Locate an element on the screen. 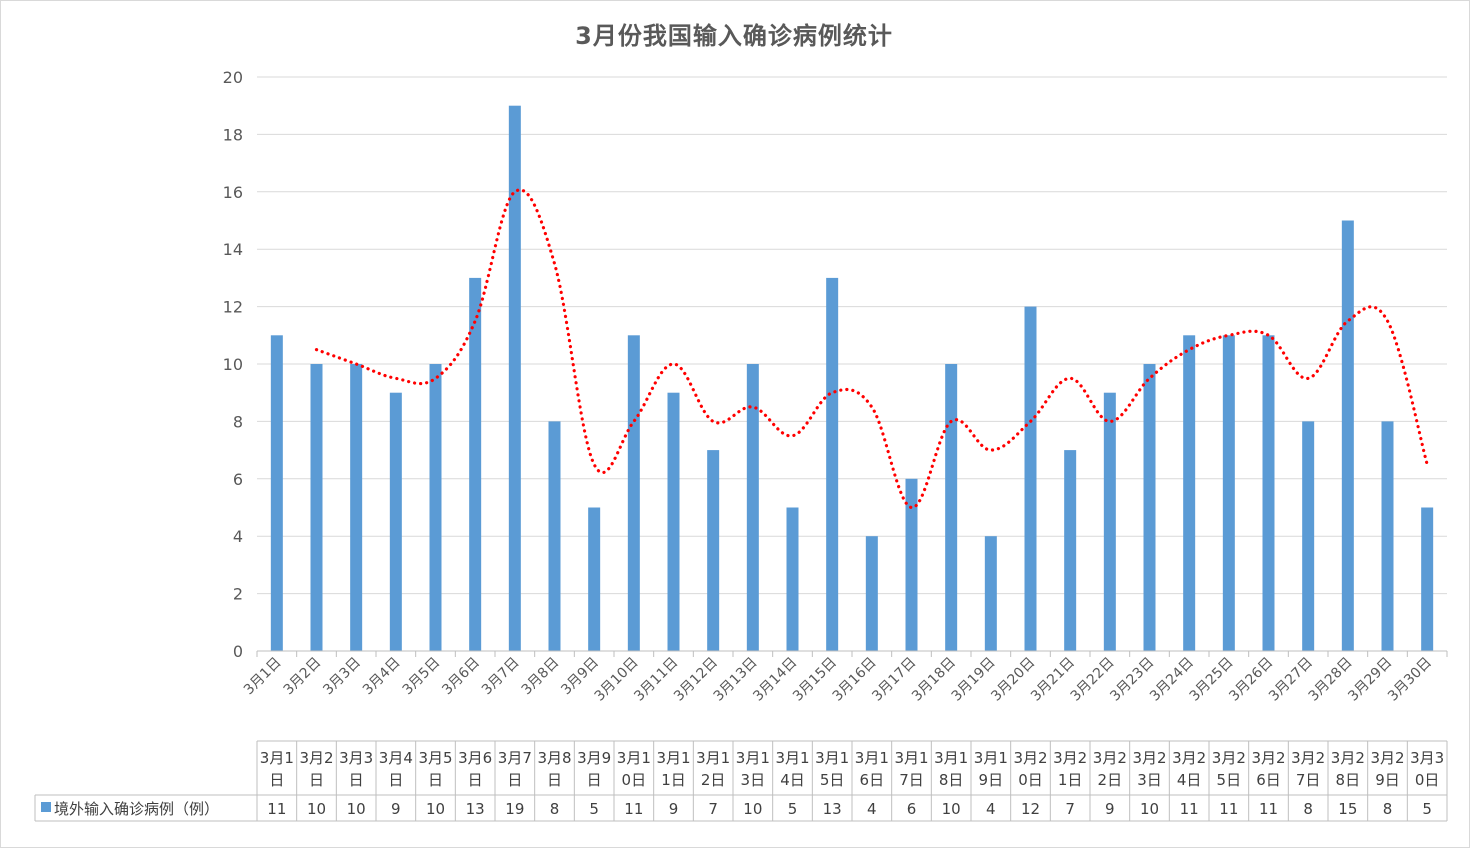 The width and height of the screenshot is (1470, 848). table-header-cell: 6日 is located at coordinates (1268, 780).